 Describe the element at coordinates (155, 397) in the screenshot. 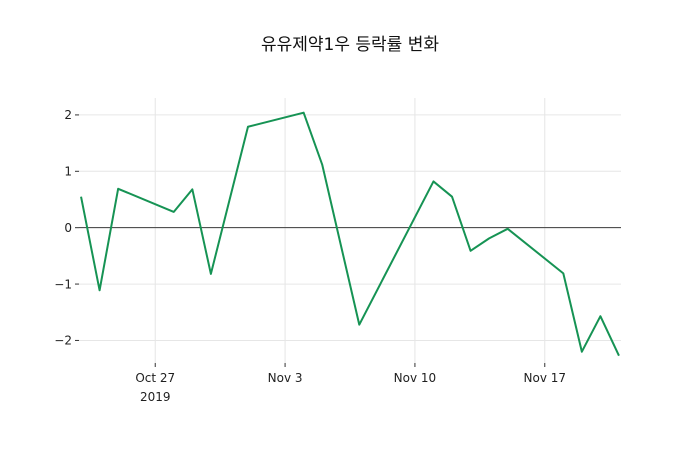

I see `x-tick-sublabel: 2019` at that location.